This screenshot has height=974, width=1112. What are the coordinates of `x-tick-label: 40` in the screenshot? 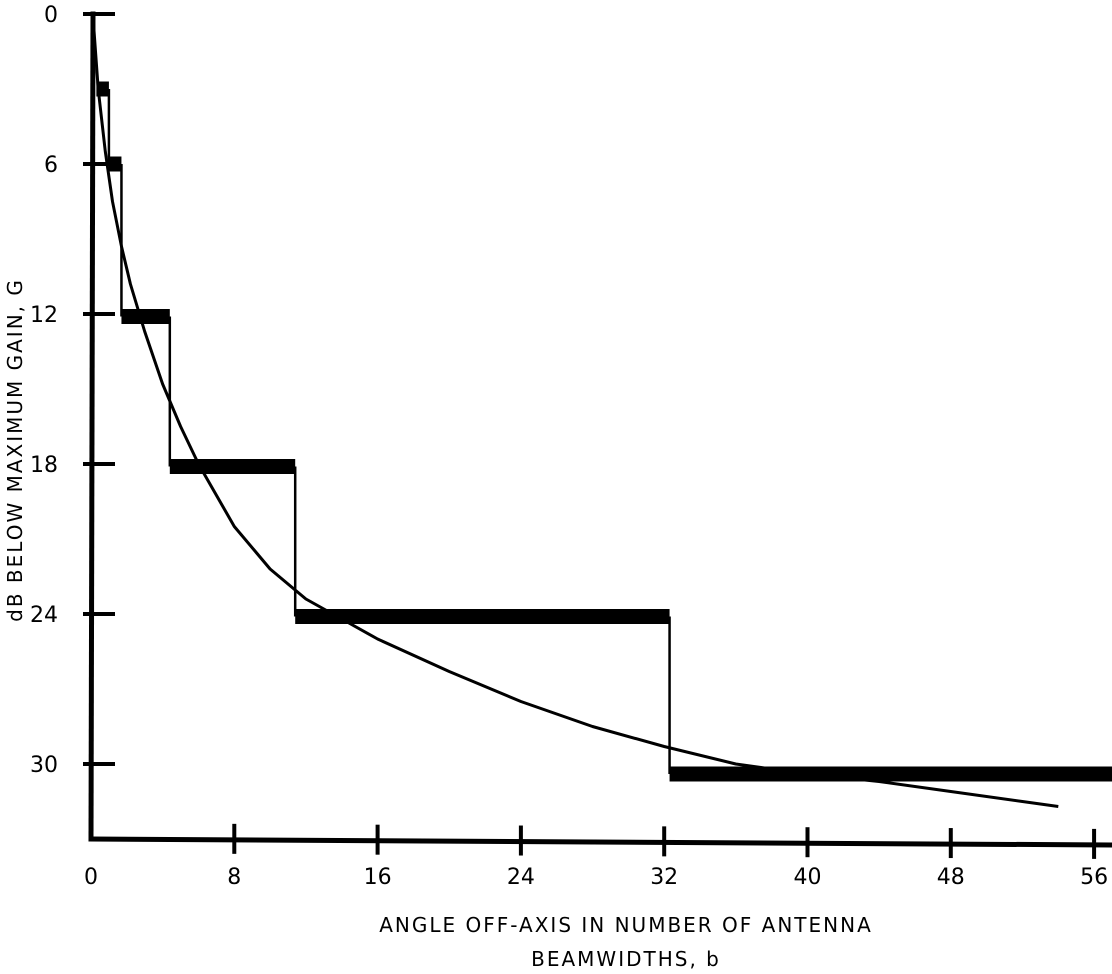 It's located at (807, 877).